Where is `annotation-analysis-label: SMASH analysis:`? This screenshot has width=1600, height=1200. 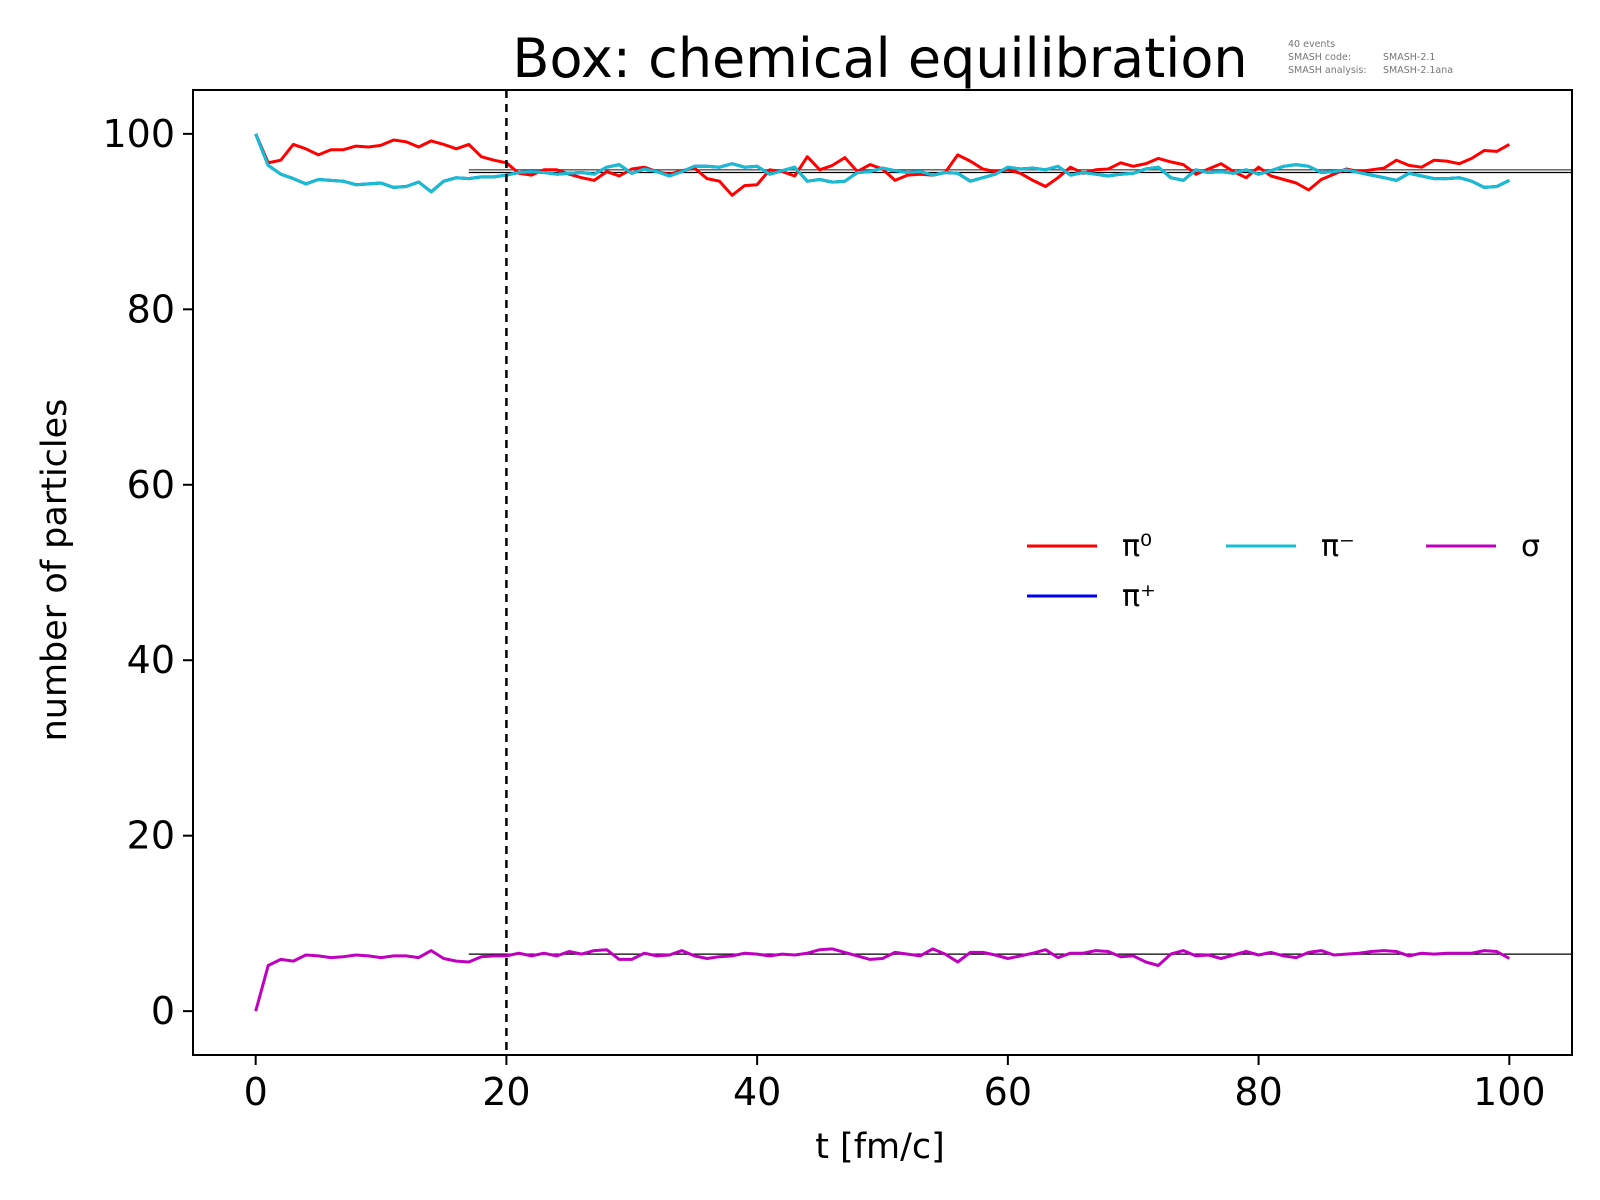 annotation-analysis-label: SMASH analysis: is located at coordinates (1327, 70).